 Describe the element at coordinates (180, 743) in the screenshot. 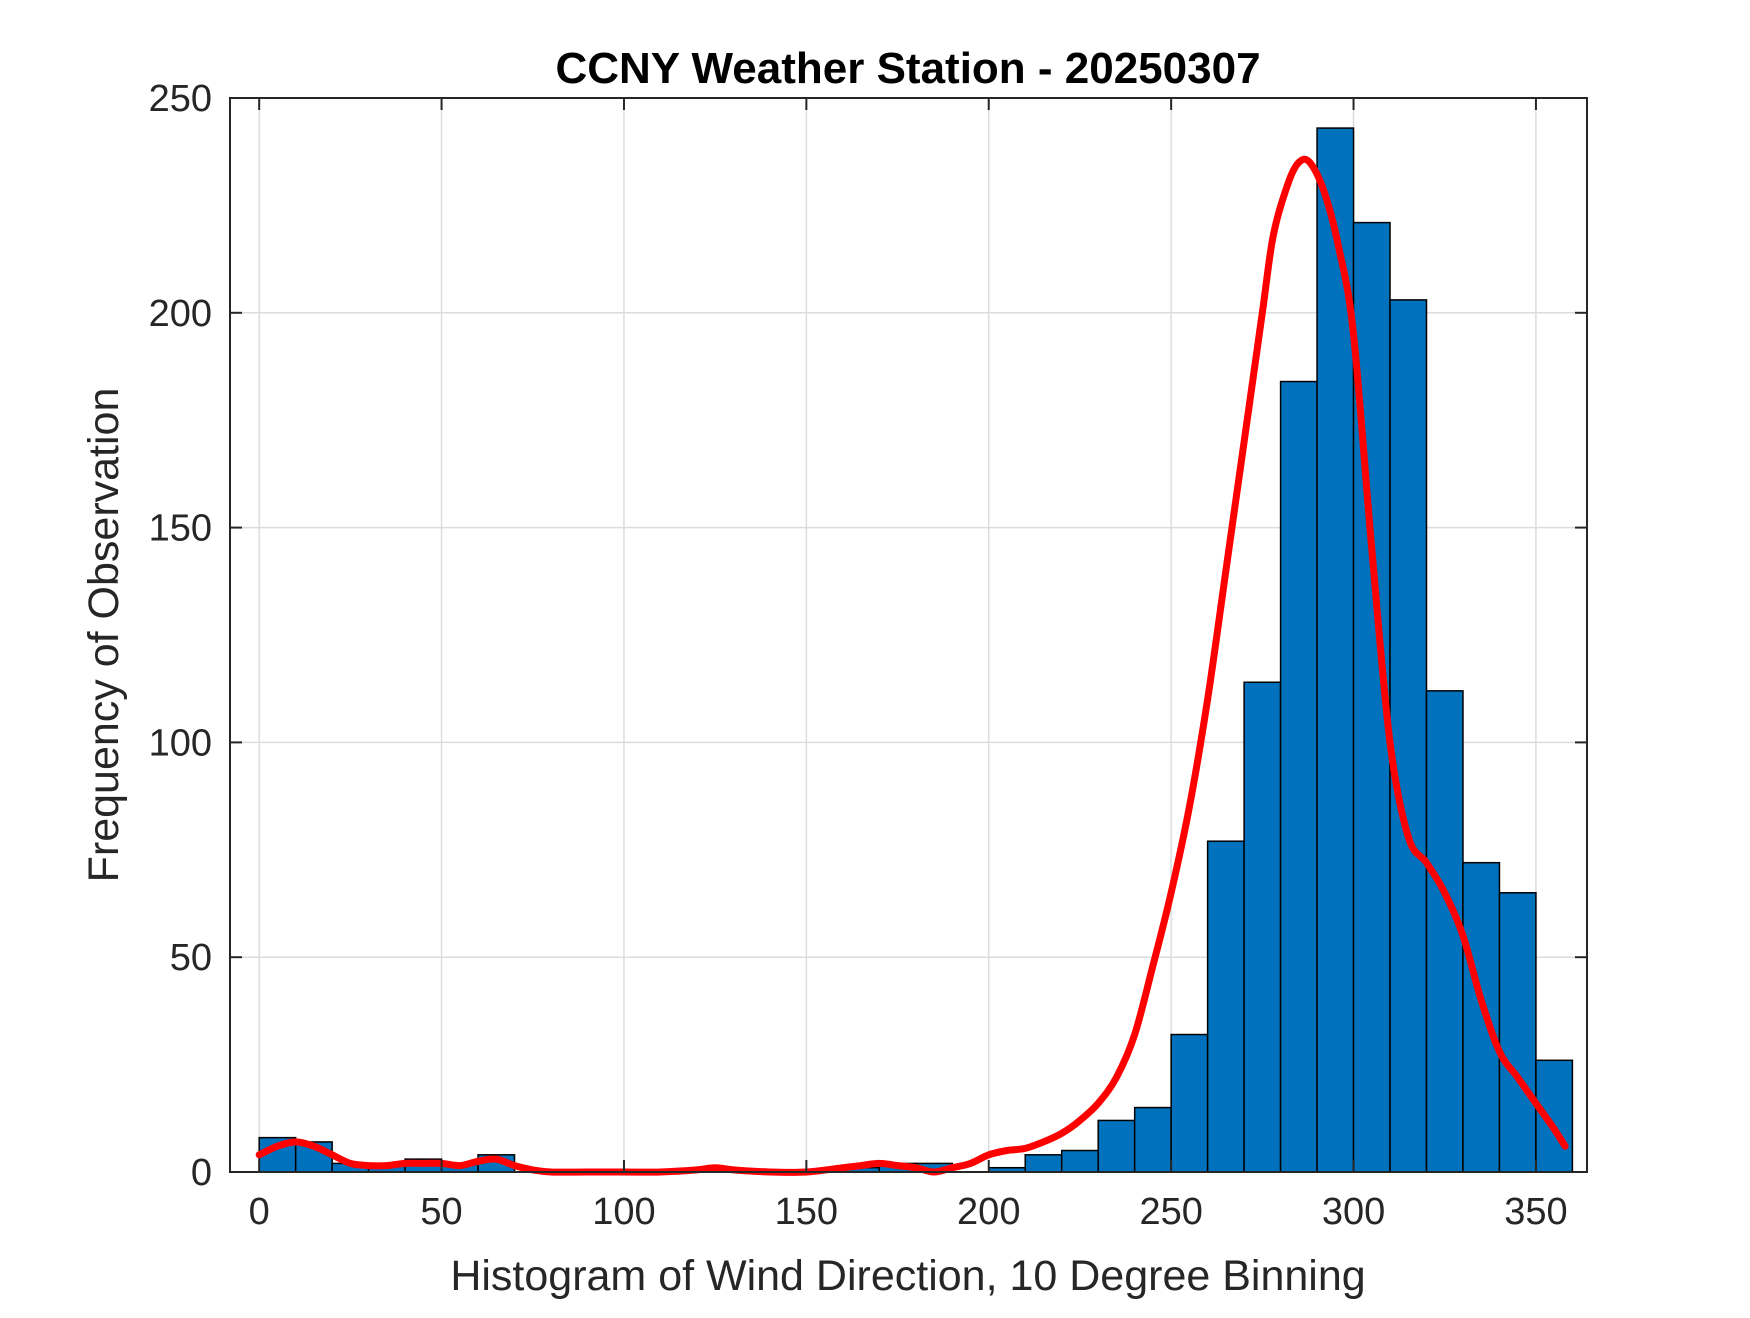

I see `y-tick-label: 100` at that location.